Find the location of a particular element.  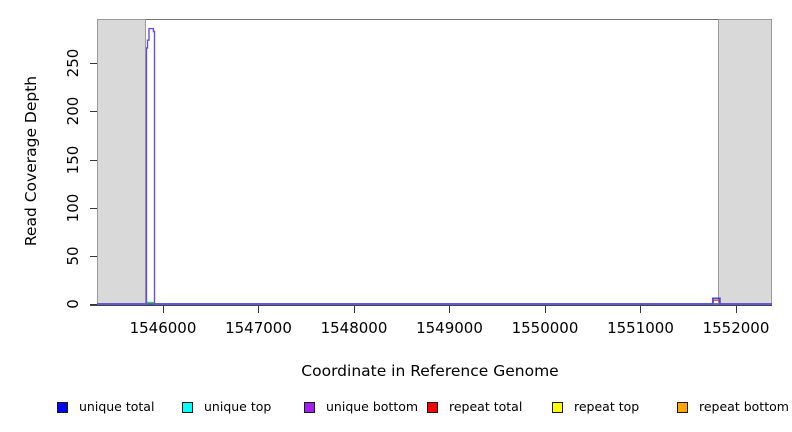

legend-item-unique-top: unique top is located at coordinates (226, 407).